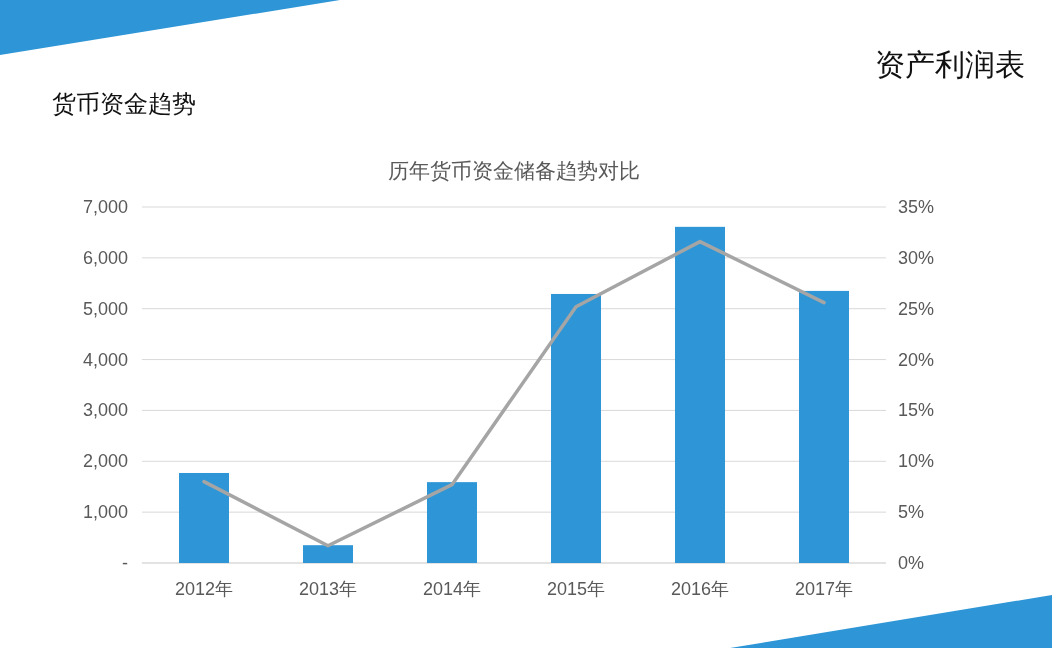  I want to click on y2-tick-label: 5%, so click(911, 512).